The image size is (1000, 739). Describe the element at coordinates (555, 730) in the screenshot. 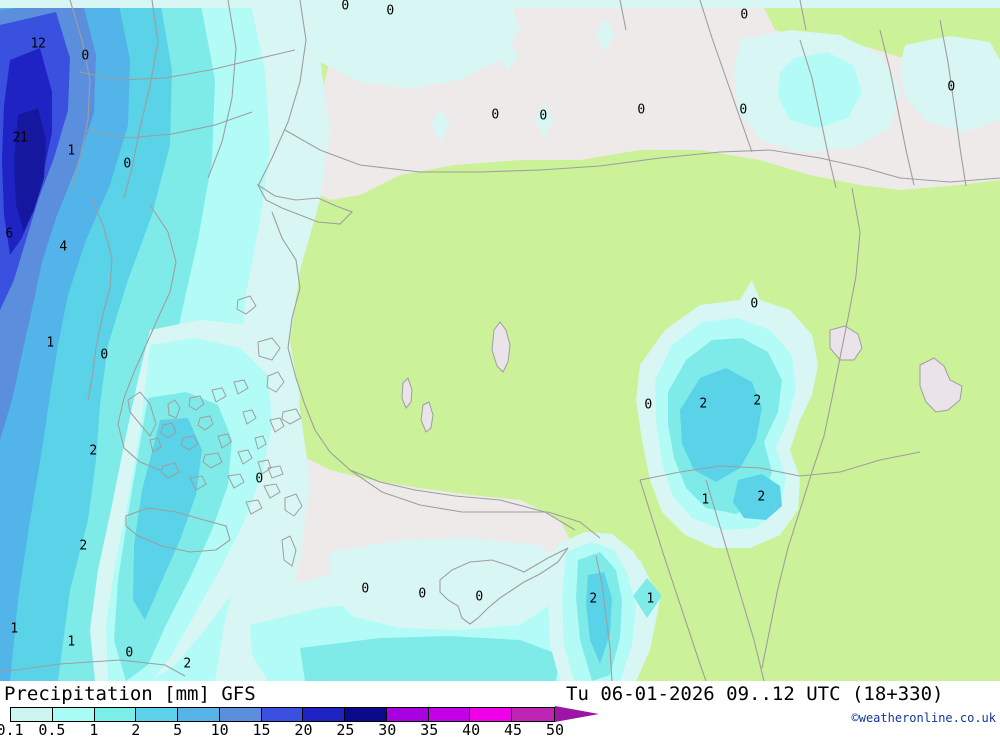

I see `legend-tick-50: 50` at that location.